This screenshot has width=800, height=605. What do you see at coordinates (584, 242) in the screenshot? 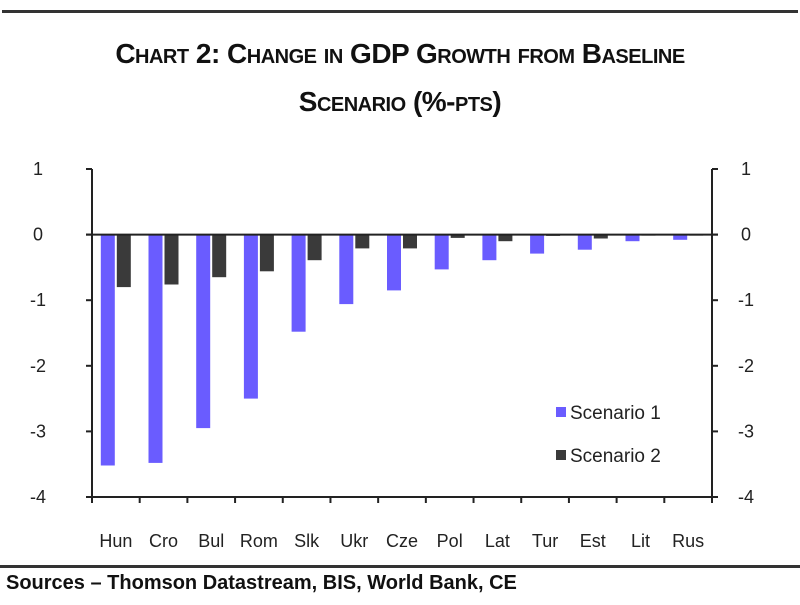
I see `bar-1-est` at bounding box center [584, 242].